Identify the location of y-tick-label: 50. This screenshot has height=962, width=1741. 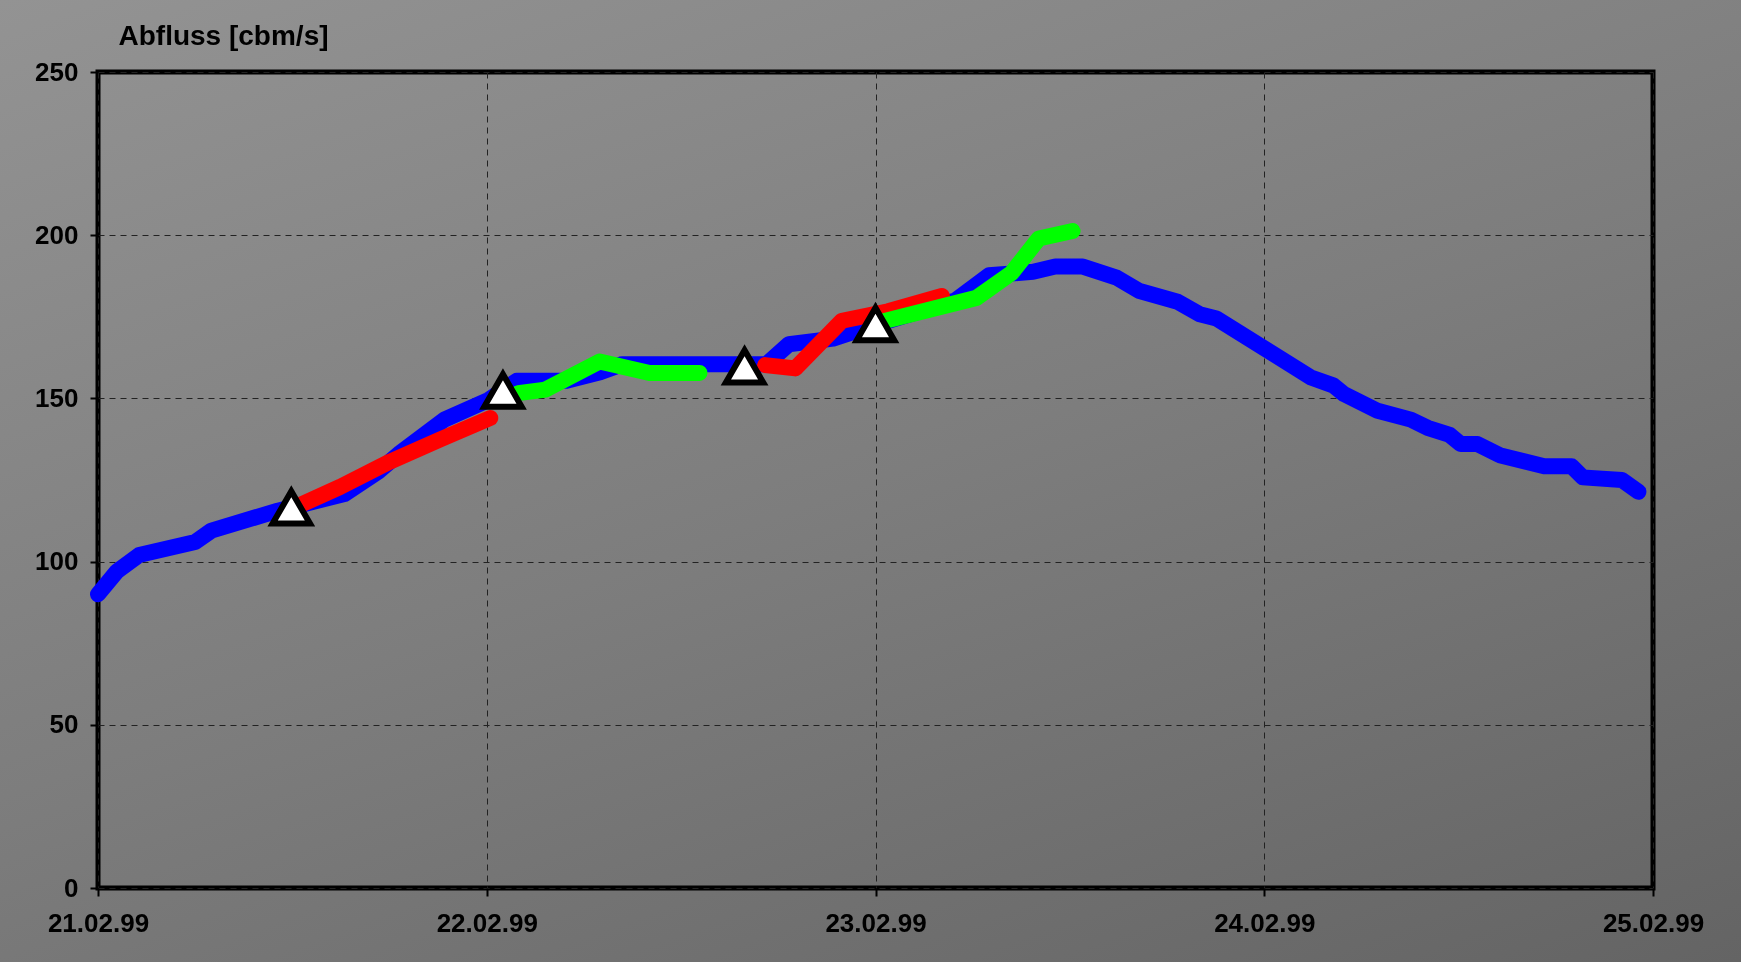
(64, 724).